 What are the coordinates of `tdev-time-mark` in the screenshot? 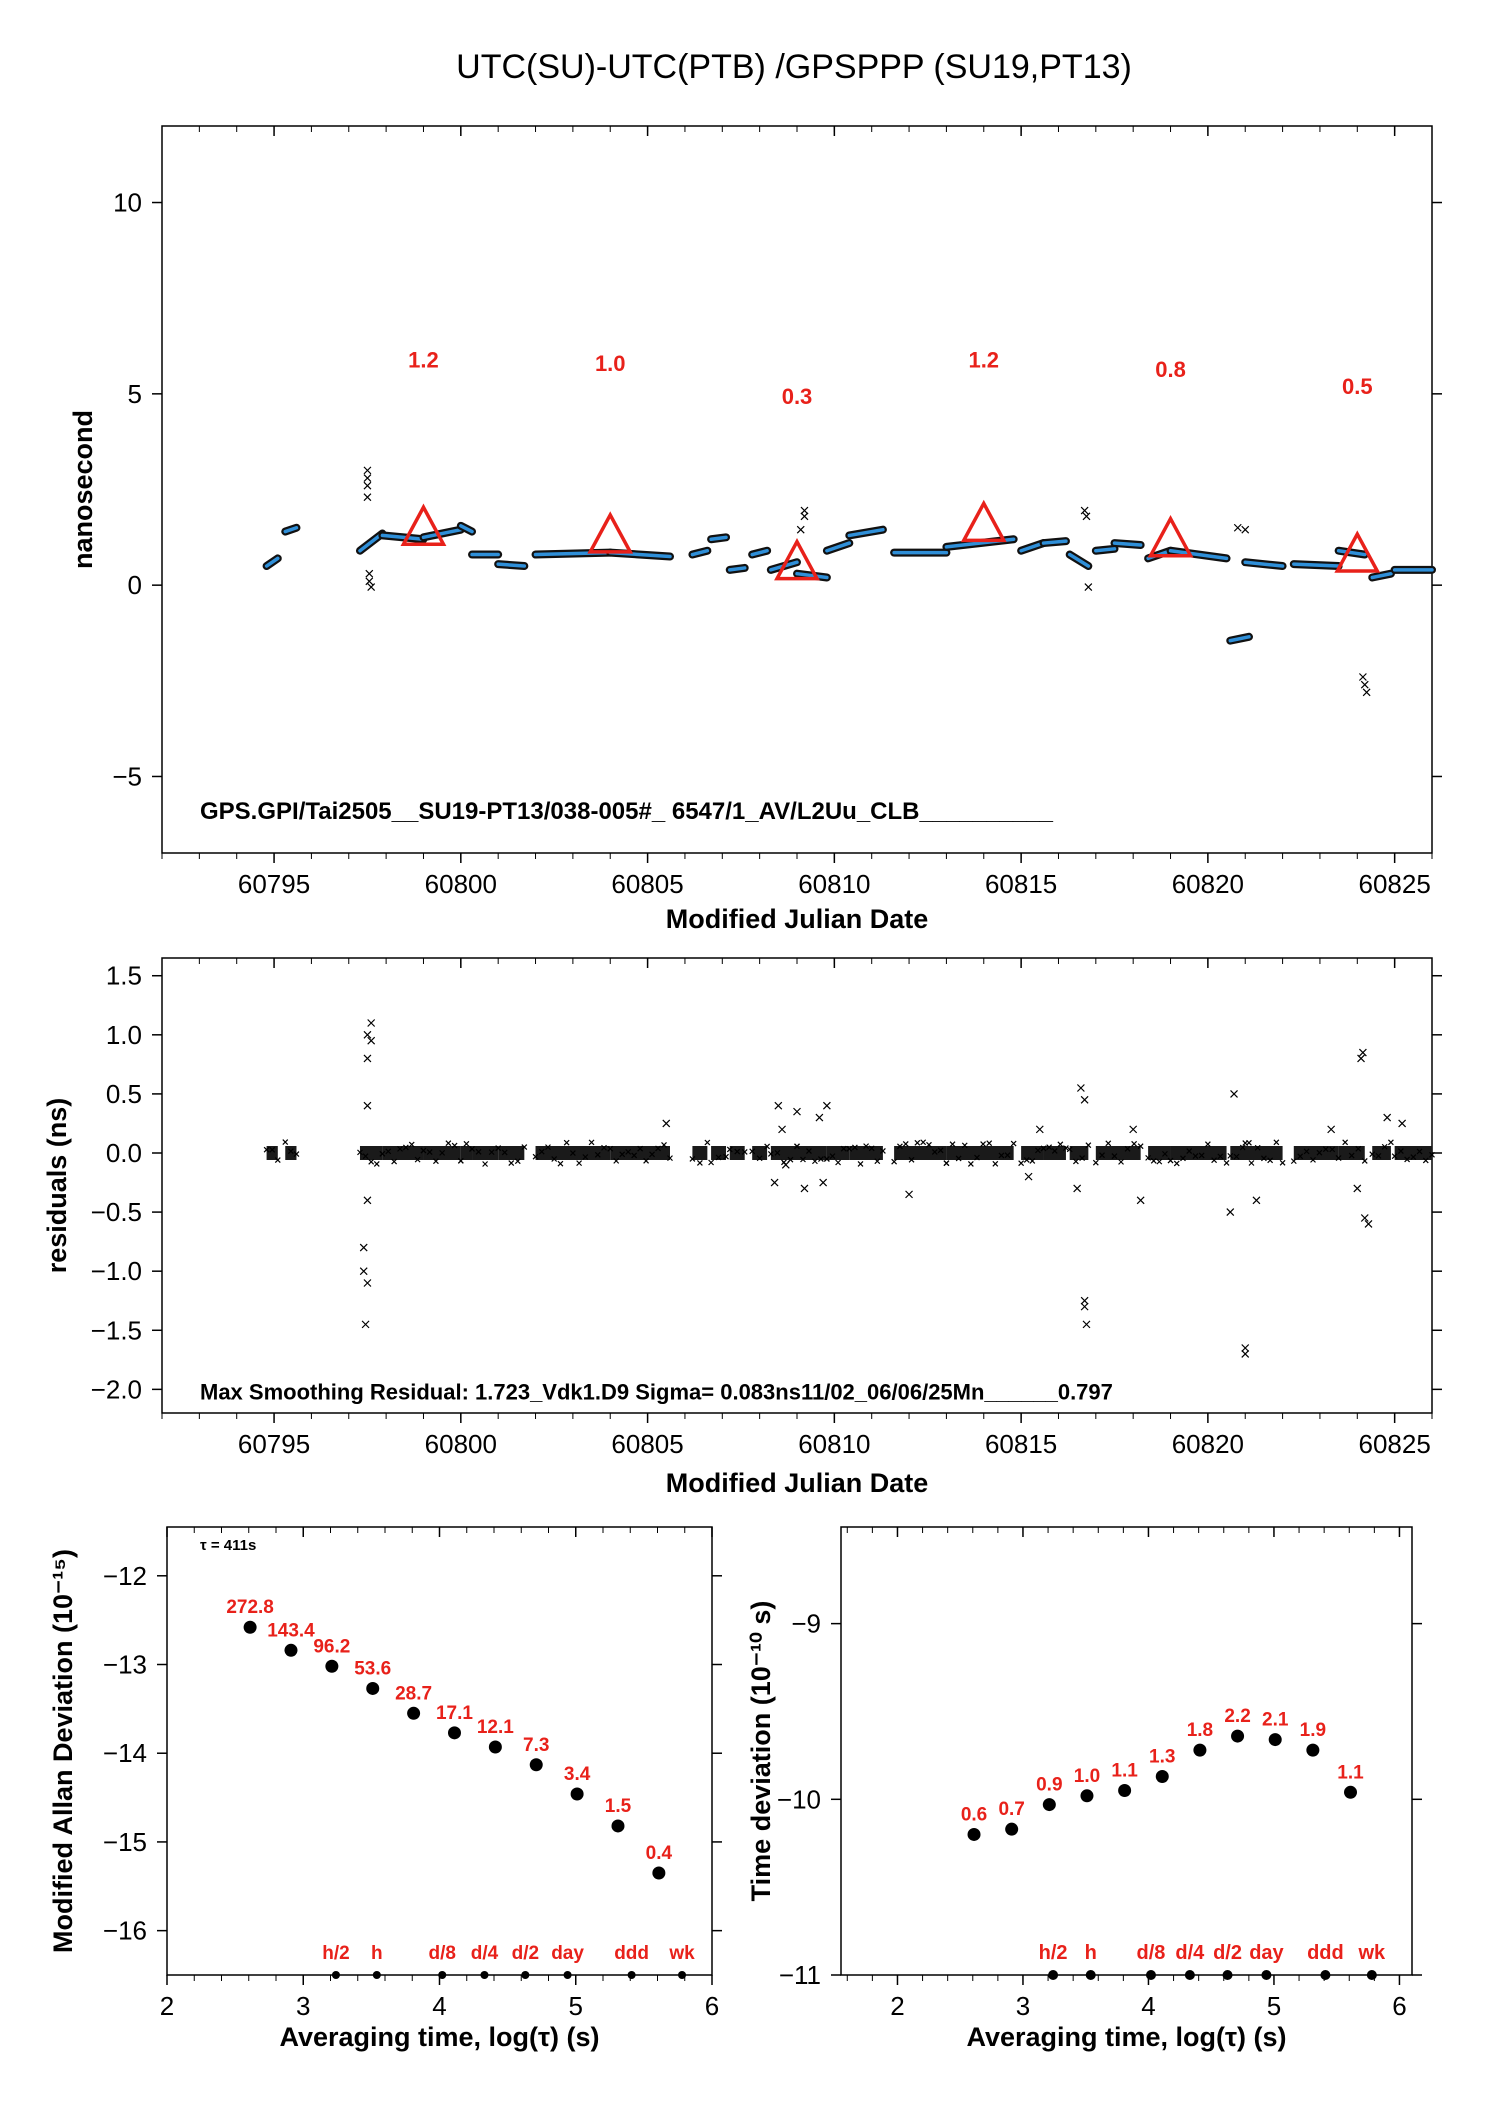 It's located at (1266, 1975).